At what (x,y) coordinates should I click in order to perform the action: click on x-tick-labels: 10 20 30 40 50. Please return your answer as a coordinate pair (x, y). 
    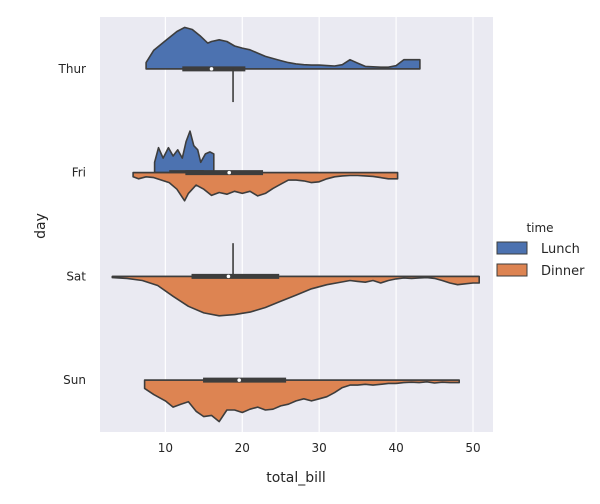
    Looking at the image, I should click on (319, 448).